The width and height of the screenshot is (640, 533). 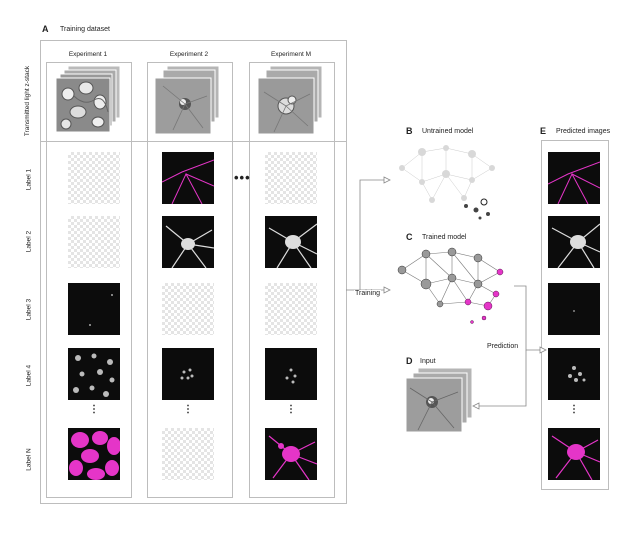 What do you see at coordinates (503, 346) in the screenshot?
I see `prediction-label: Prediction` at bounding box center [503, 346].